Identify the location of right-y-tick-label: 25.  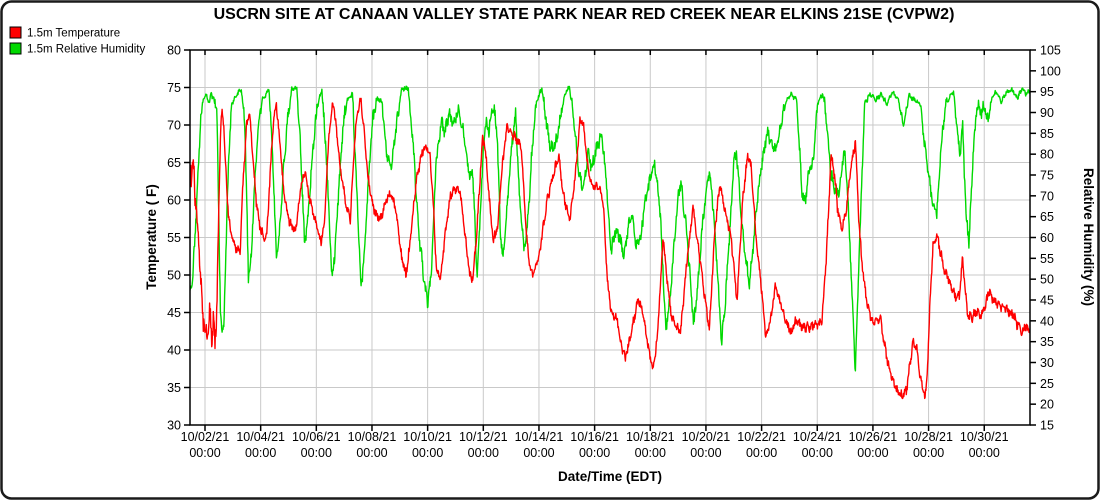
(1047, 384).